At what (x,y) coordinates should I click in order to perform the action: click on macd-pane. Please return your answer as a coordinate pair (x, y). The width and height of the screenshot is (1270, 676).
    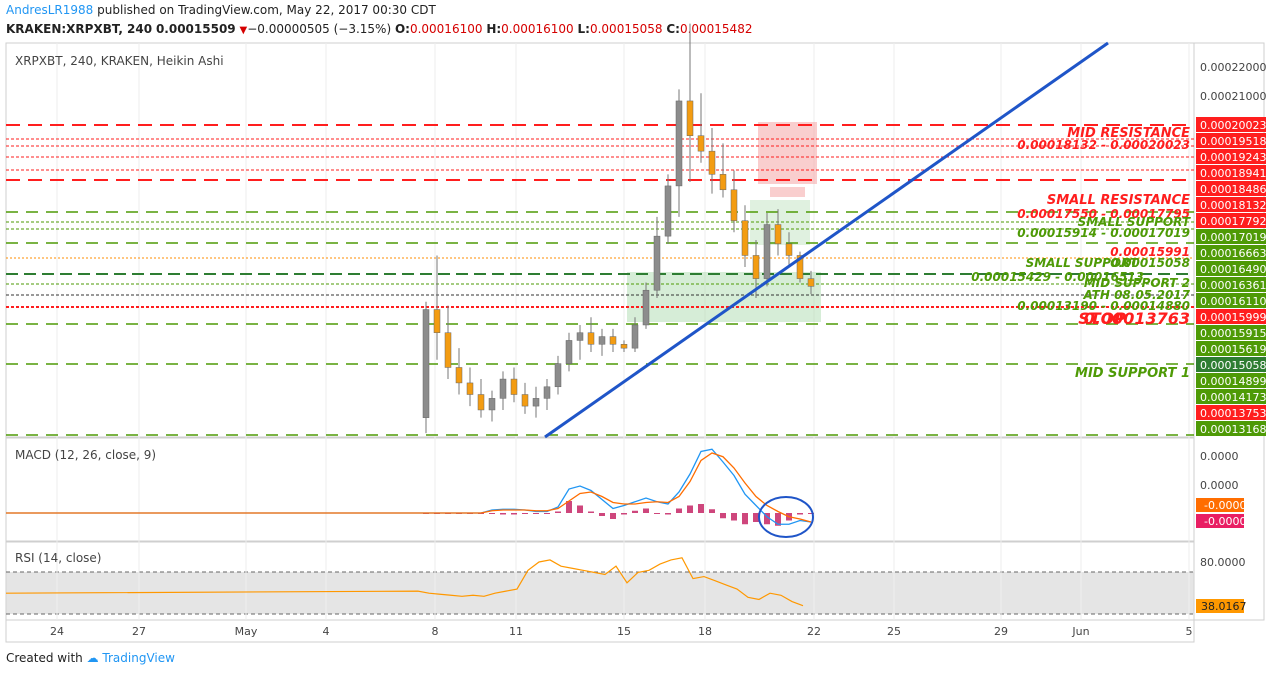
    Looking at the image, I should click on (600, 489).